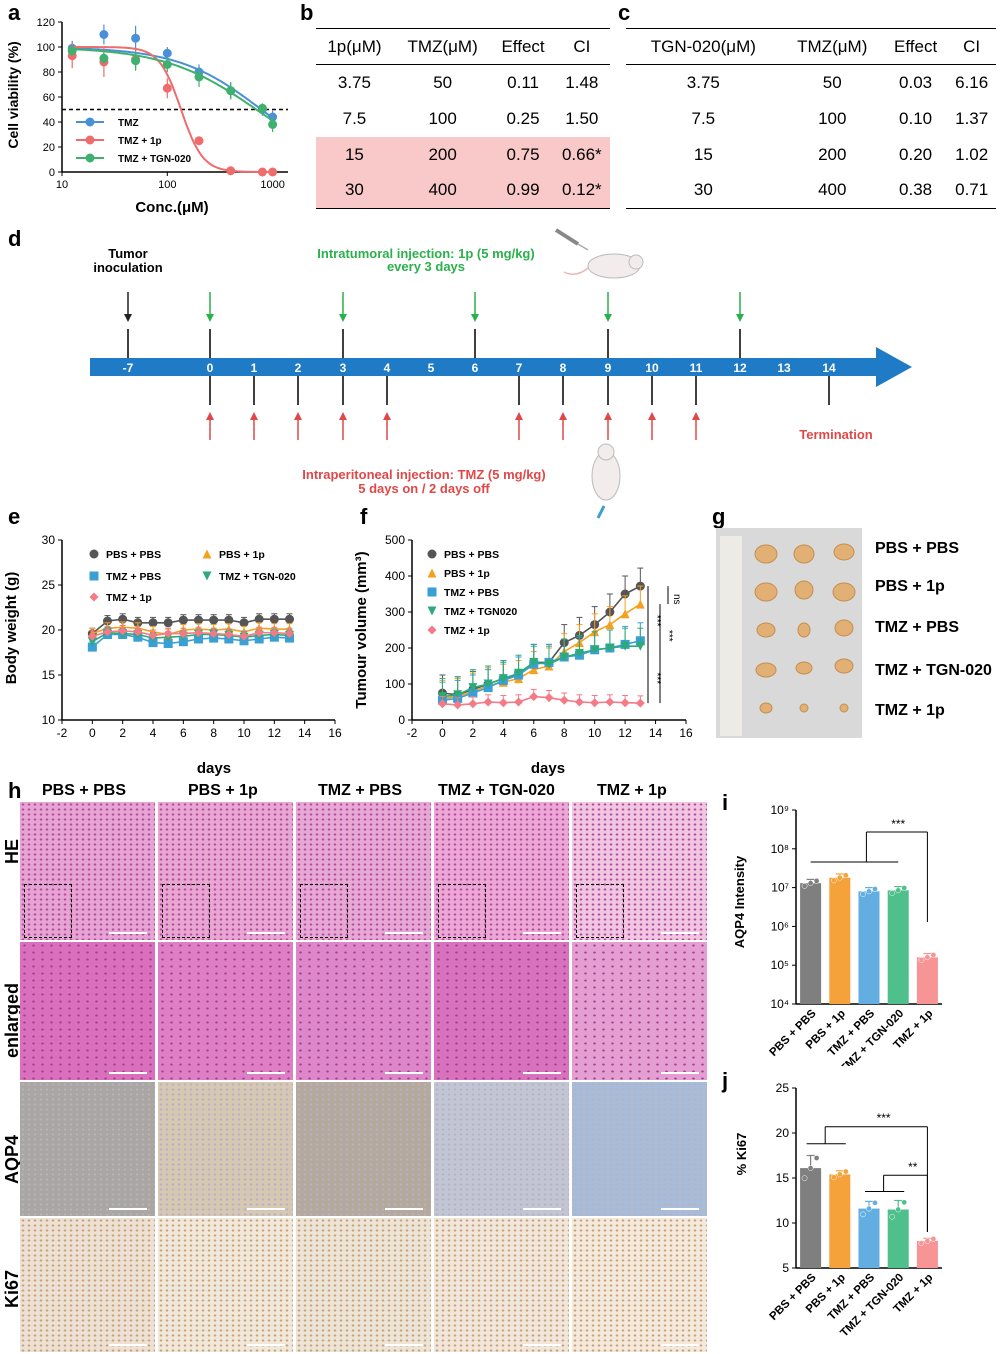 Image resolution: width=1000 pixels, height=1354 pixels. What do you see at coordinates (128, 123) in the screenshot?
I see `legend-label: TMZ` at bounding box center [128, 123].